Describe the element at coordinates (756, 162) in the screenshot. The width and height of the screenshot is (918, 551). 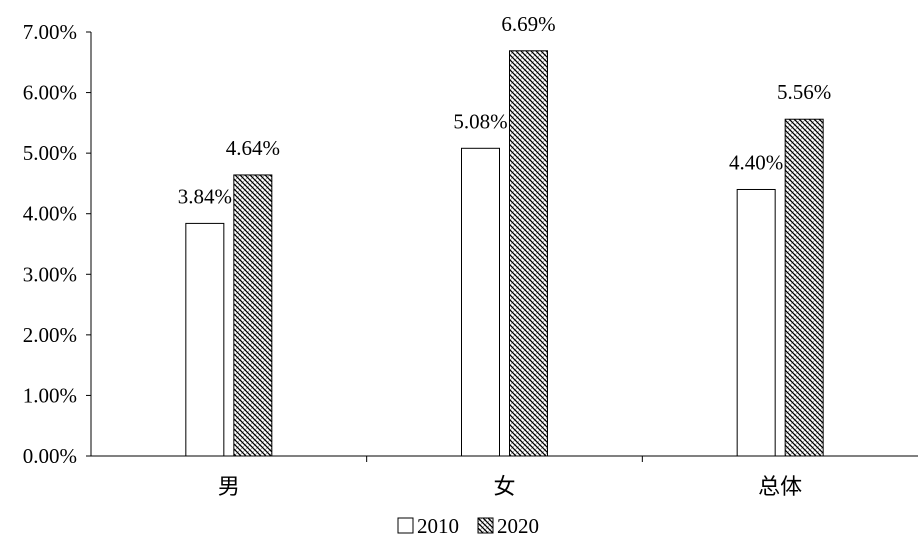
I see `data-label: 4.40%` at that location.